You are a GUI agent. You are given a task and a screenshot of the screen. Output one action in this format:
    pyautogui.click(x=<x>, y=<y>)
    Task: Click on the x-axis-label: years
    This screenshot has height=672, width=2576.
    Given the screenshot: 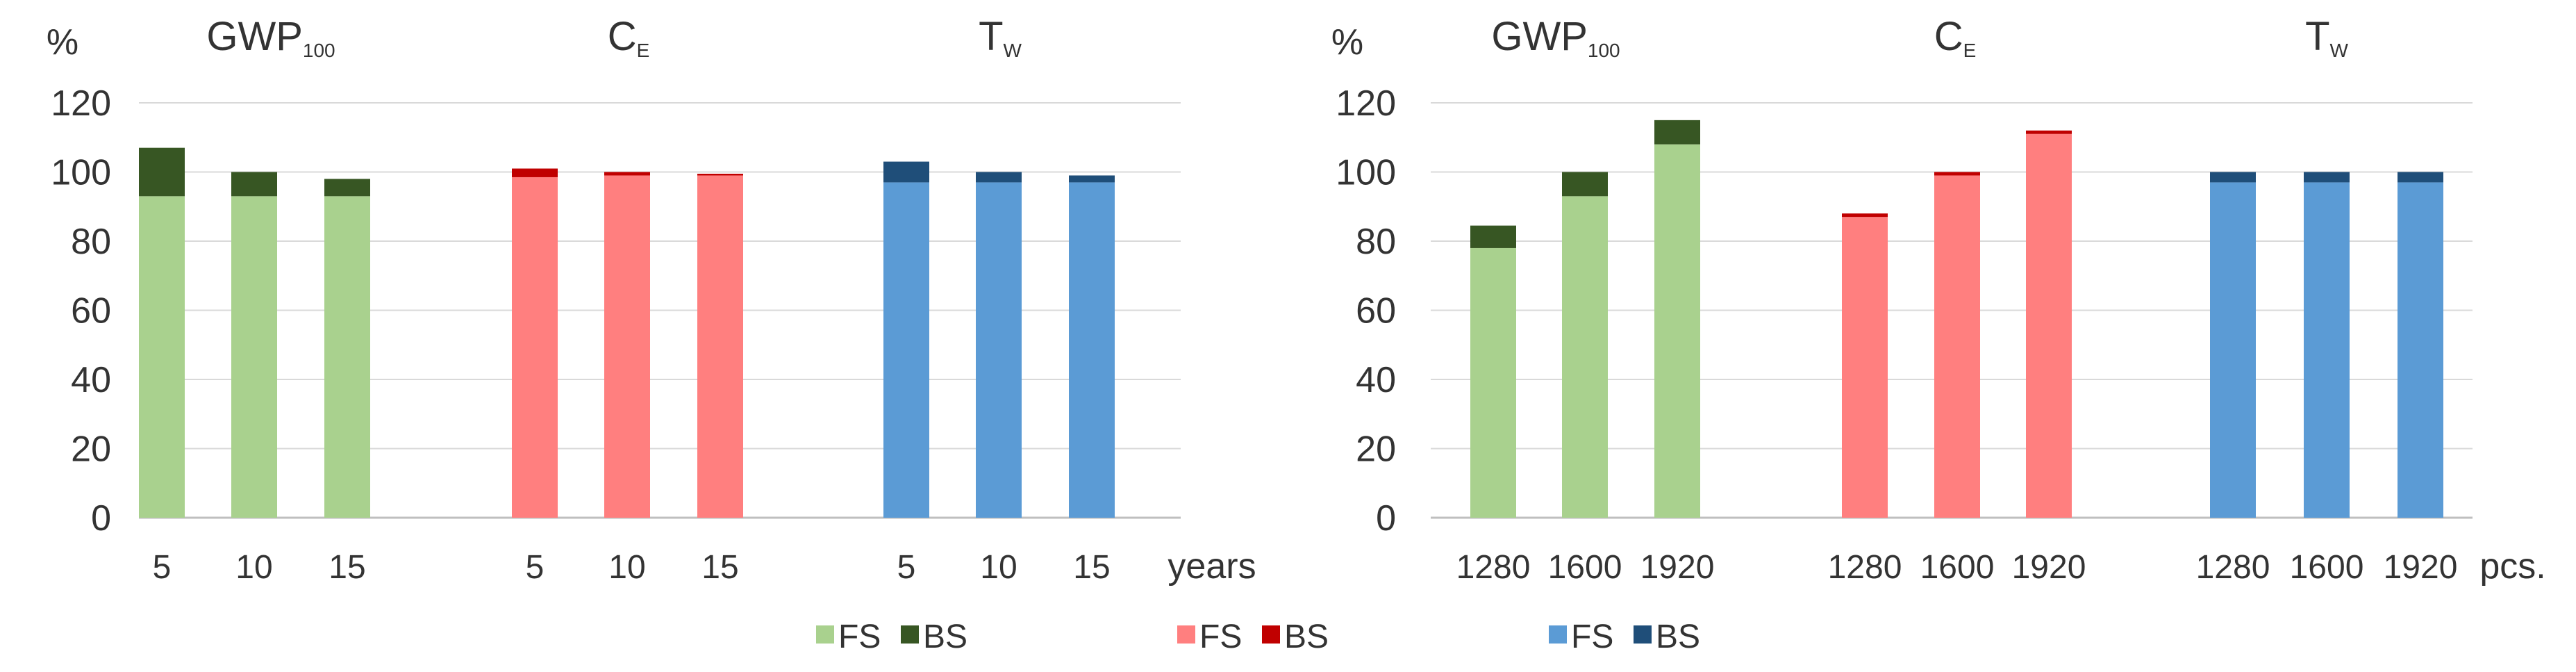 What is the action you would take?
    pyautogui.click(x=1211, y=566)
    